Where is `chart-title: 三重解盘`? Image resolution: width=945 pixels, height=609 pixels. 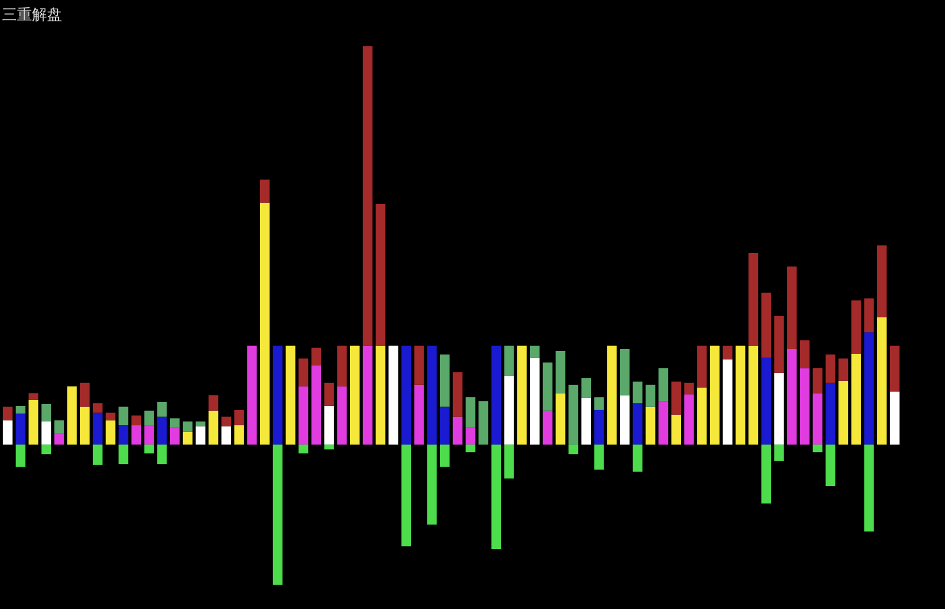 chart-title: 三重解盘 is located at coordinates (32, 15).